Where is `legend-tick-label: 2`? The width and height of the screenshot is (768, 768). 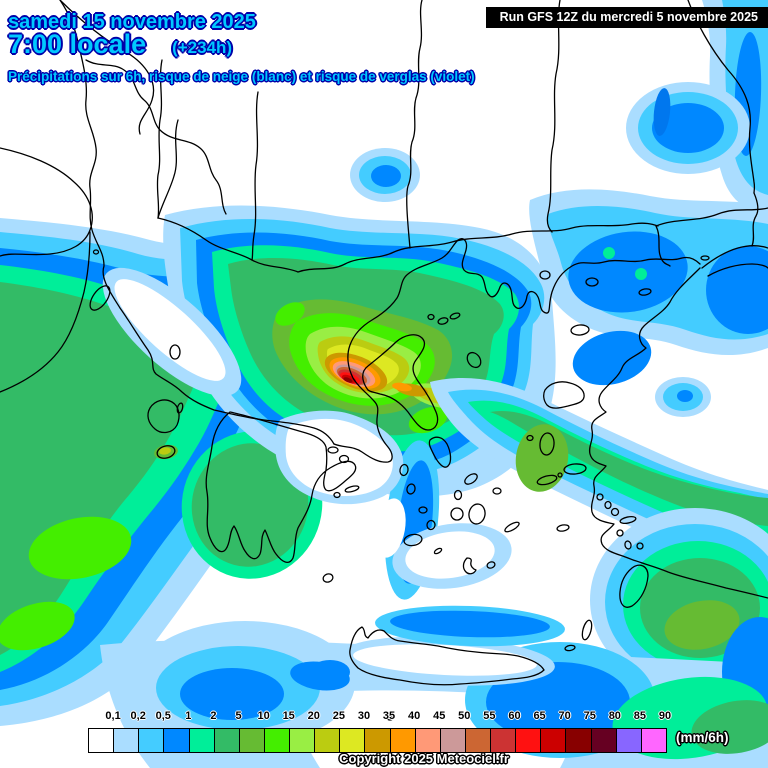 legend-tick-label: 2 is located at coordinates (213, 716).